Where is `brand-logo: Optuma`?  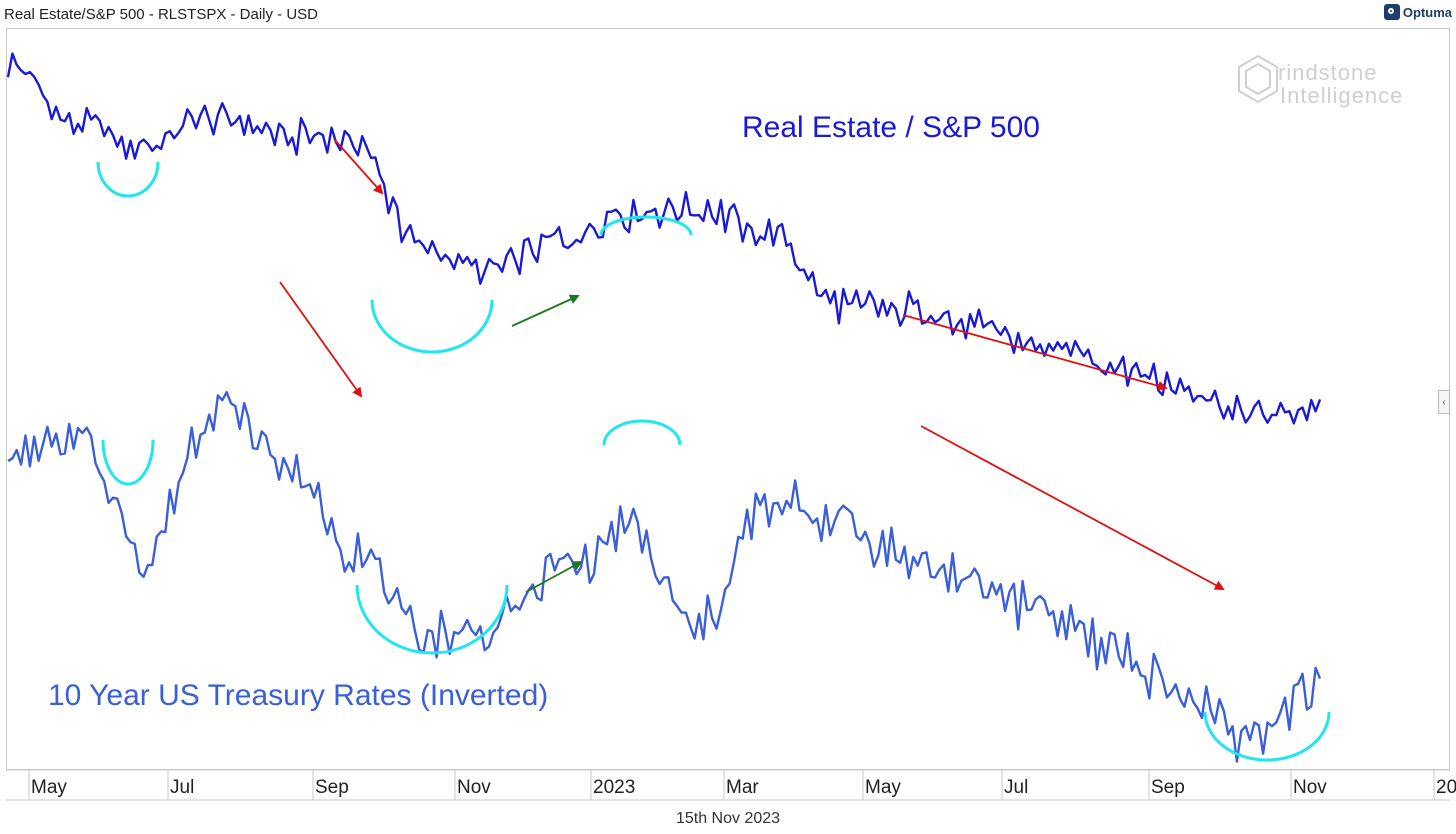 brand-logo: Optuma is located at coordinates (1417, 12).